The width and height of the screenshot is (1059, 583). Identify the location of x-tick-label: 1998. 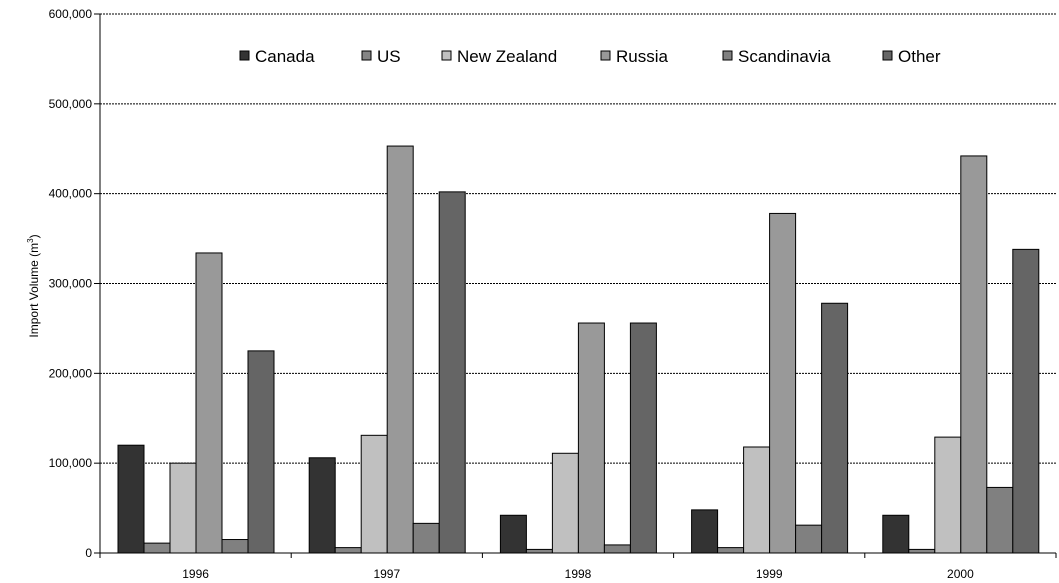
(578, 574).